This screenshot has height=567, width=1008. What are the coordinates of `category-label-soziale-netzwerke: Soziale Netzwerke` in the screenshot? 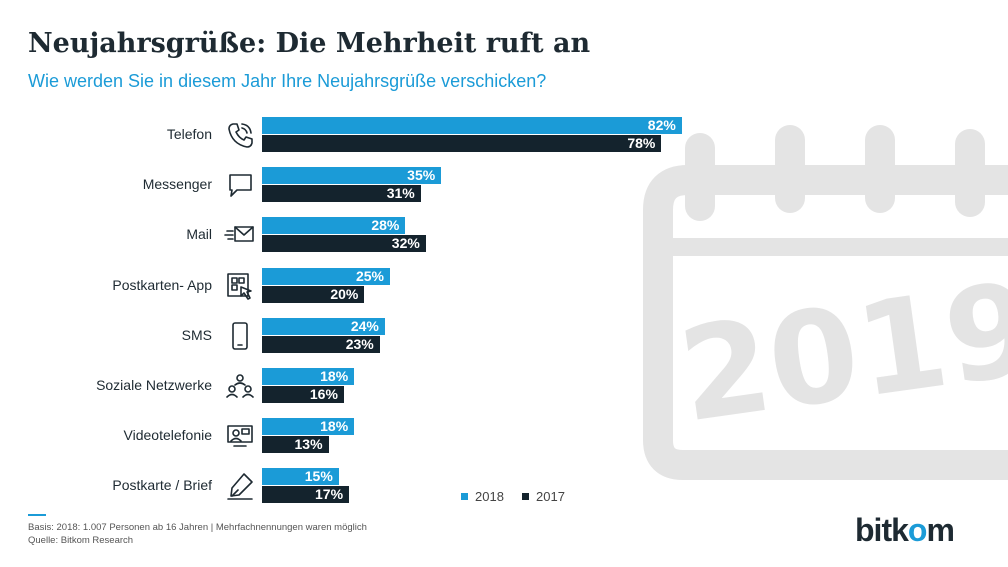 It's located at (154, 385).